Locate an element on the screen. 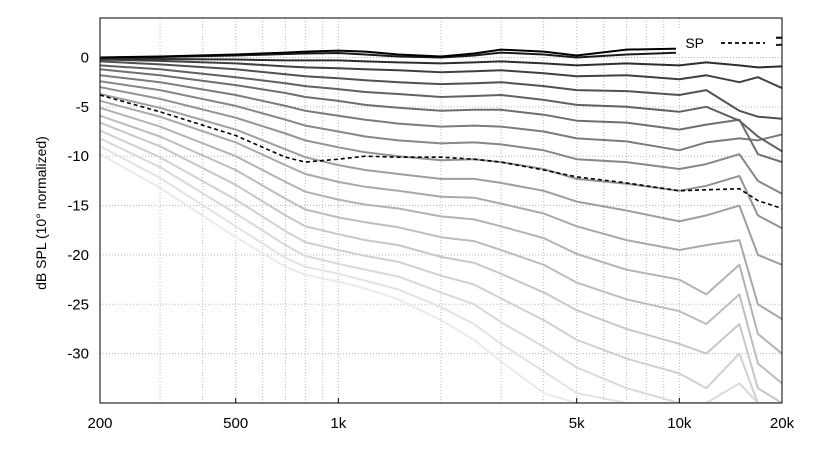  y-tick-label: 0 is located at coordinates (85, 57).